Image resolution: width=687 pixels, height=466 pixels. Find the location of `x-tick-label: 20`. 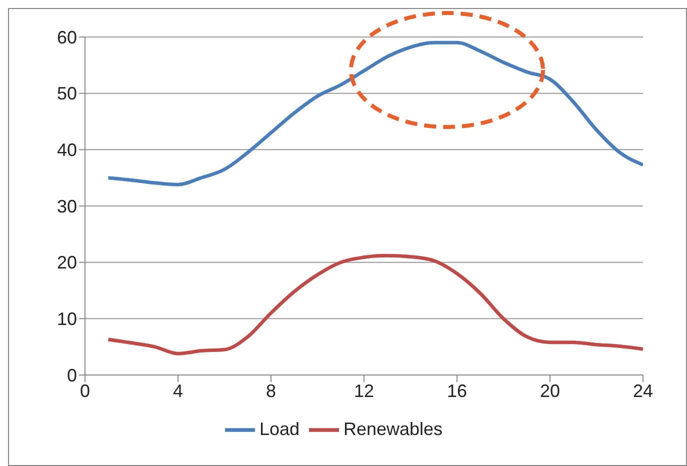

x-tick-label: 20 is located at coordinates (550, 390).